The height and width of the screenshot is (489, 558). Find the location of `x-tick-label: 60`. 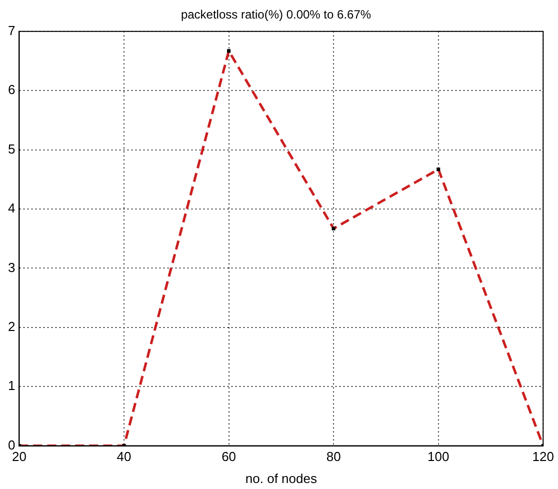

x-tick-label: 60 is located at coordinates (229, 456).